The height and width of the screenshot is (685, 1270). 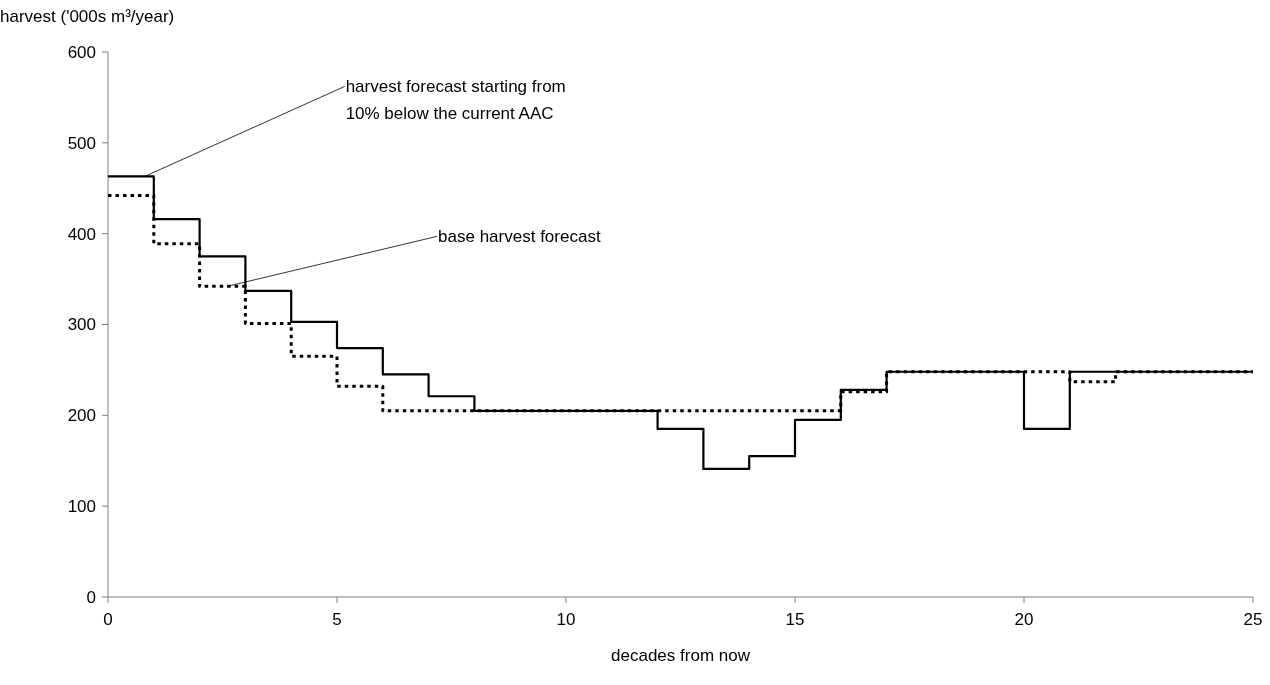 What do you see at coordinates (91, 597) in the screenshot?
I see `y-tick-label: 0` at bounding box center [91, 597].